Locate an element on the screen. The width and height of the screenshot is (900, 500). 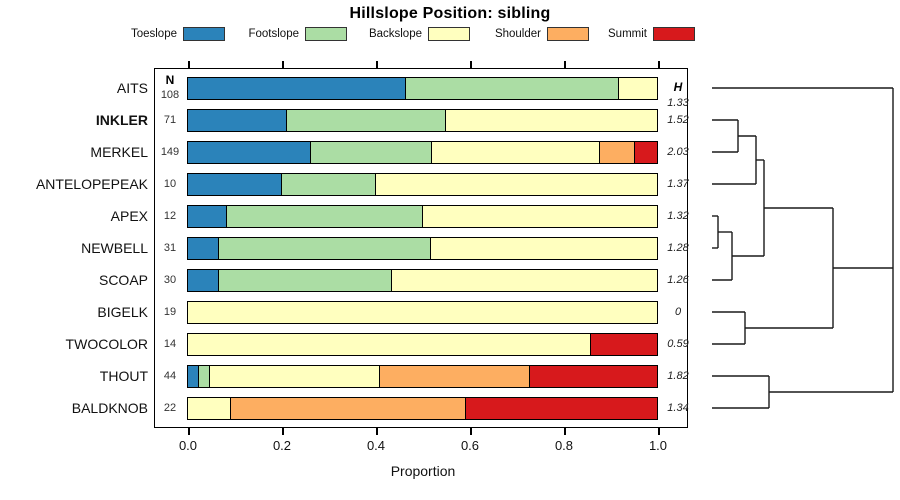
row-label: THOUT is located at coordinates (123, 376).